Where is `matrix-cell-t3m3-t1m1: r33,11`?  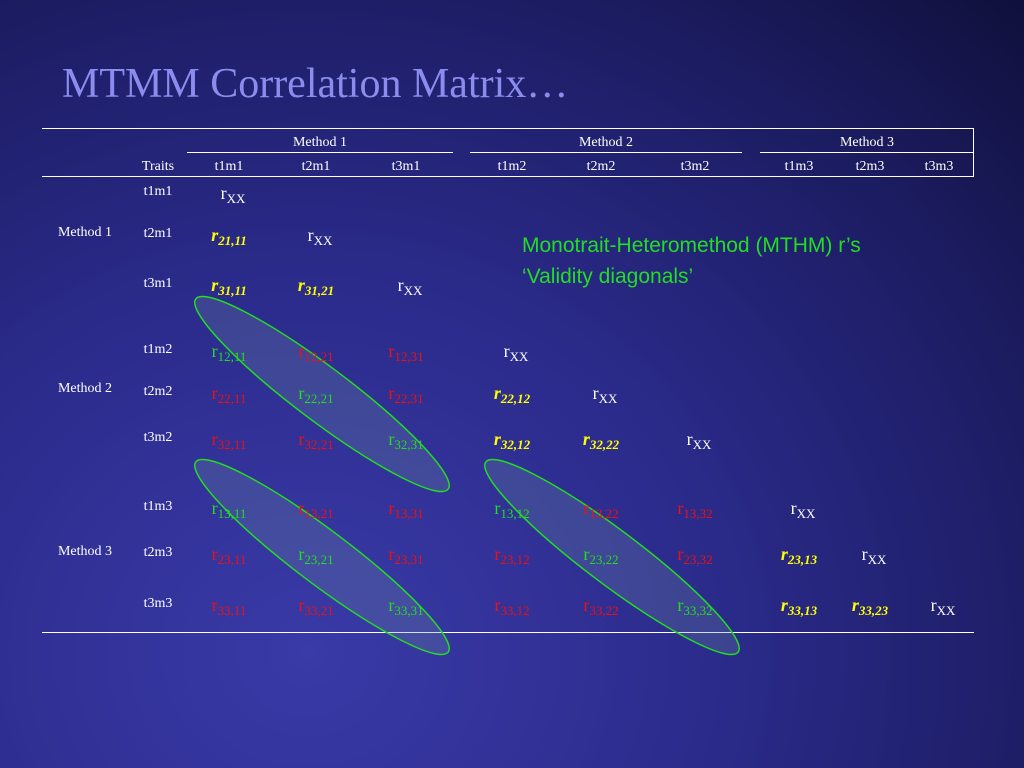
matrix-cell-t3m3-t1m1: r33,11 is located at coordinates (229, 606).